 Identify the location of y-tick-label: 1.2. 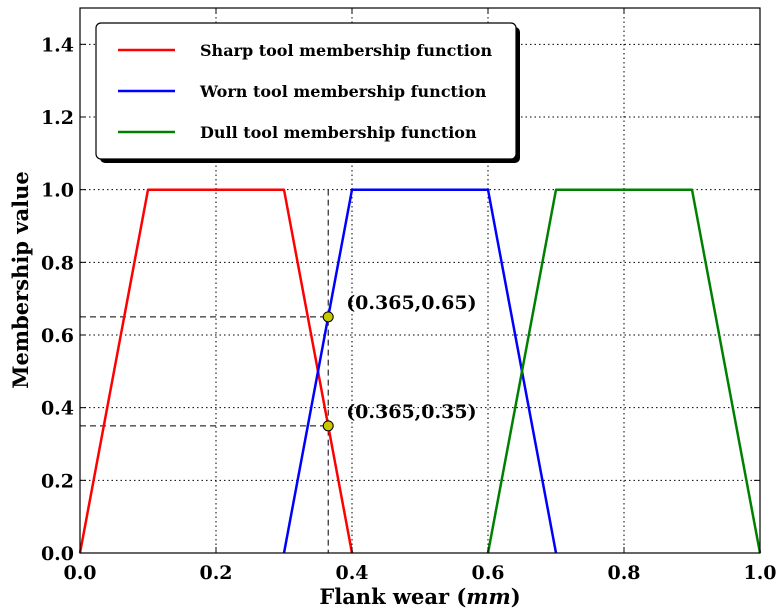
(57, 118).